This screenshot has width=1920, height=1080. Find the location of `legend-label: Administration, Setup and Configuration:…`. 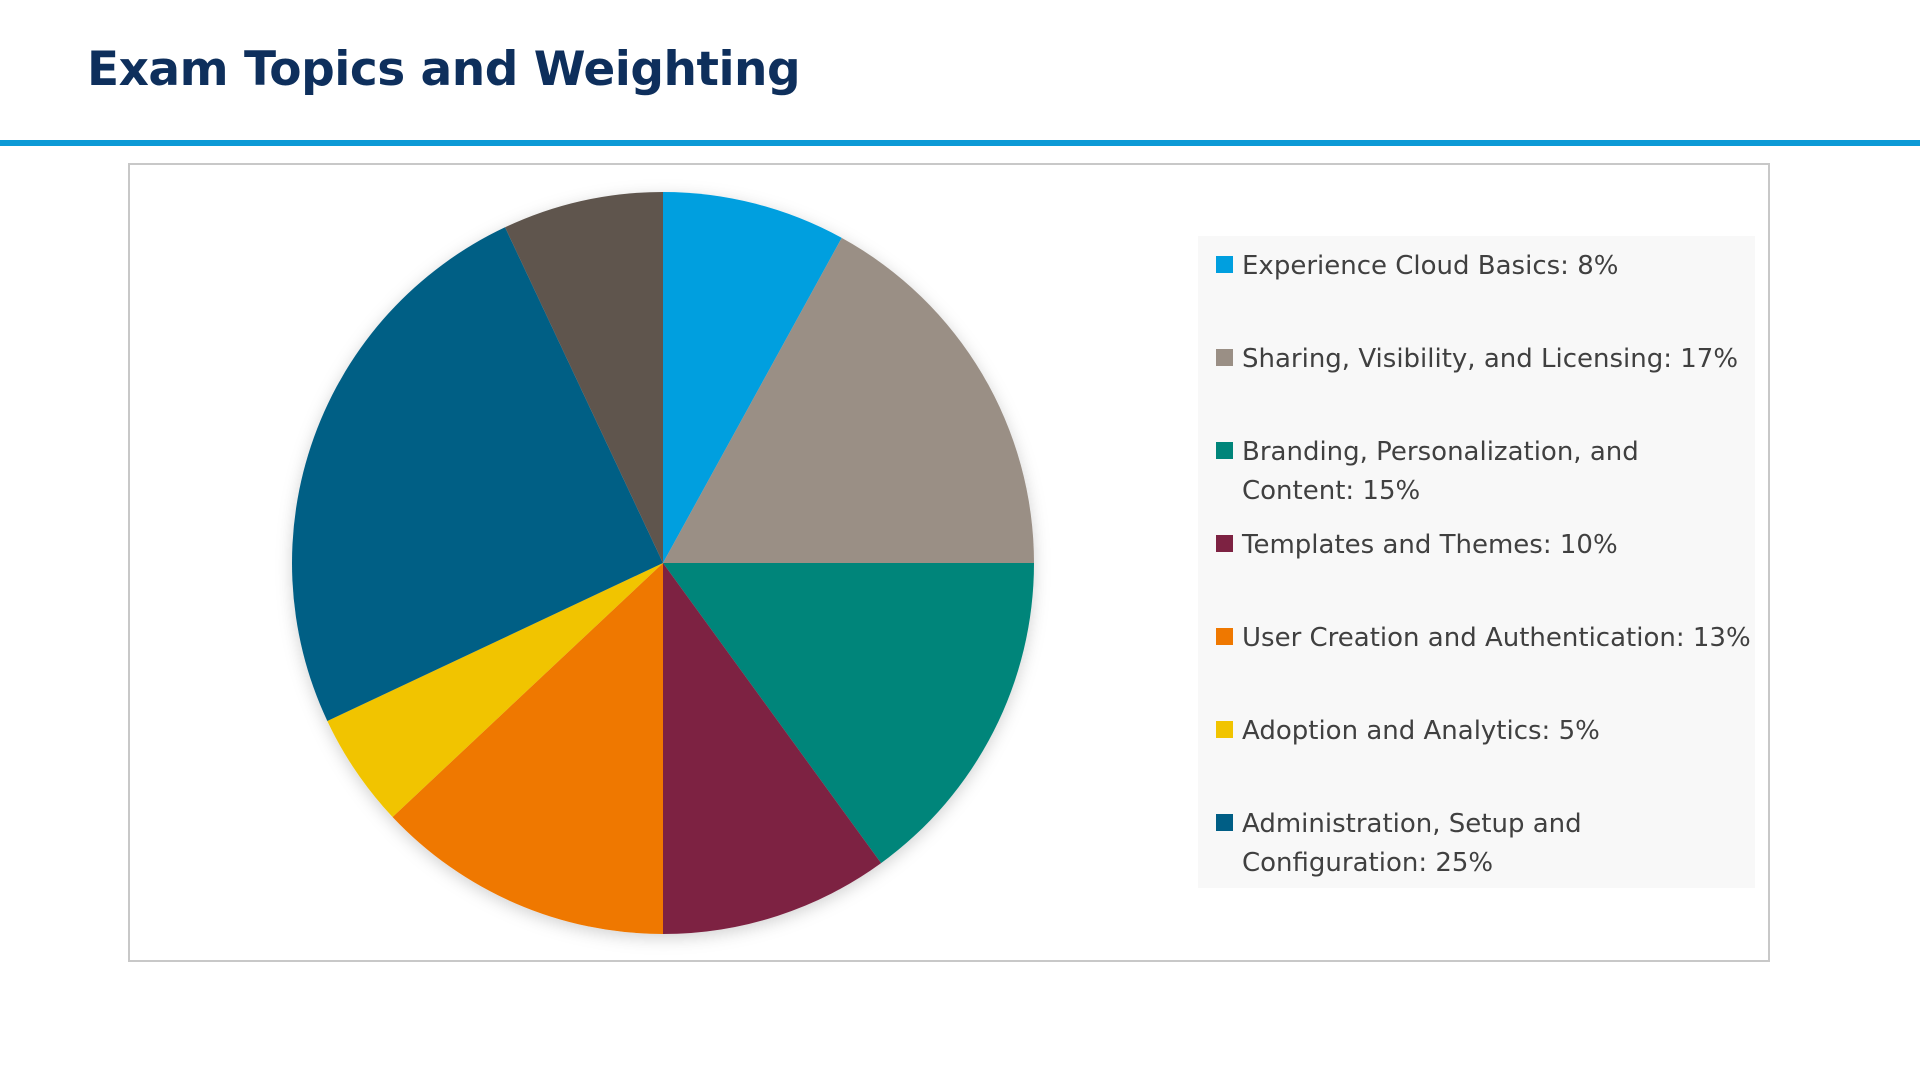

legend-label: Administration, Setup and Configuration:… is located at coordinates (1412, 843).